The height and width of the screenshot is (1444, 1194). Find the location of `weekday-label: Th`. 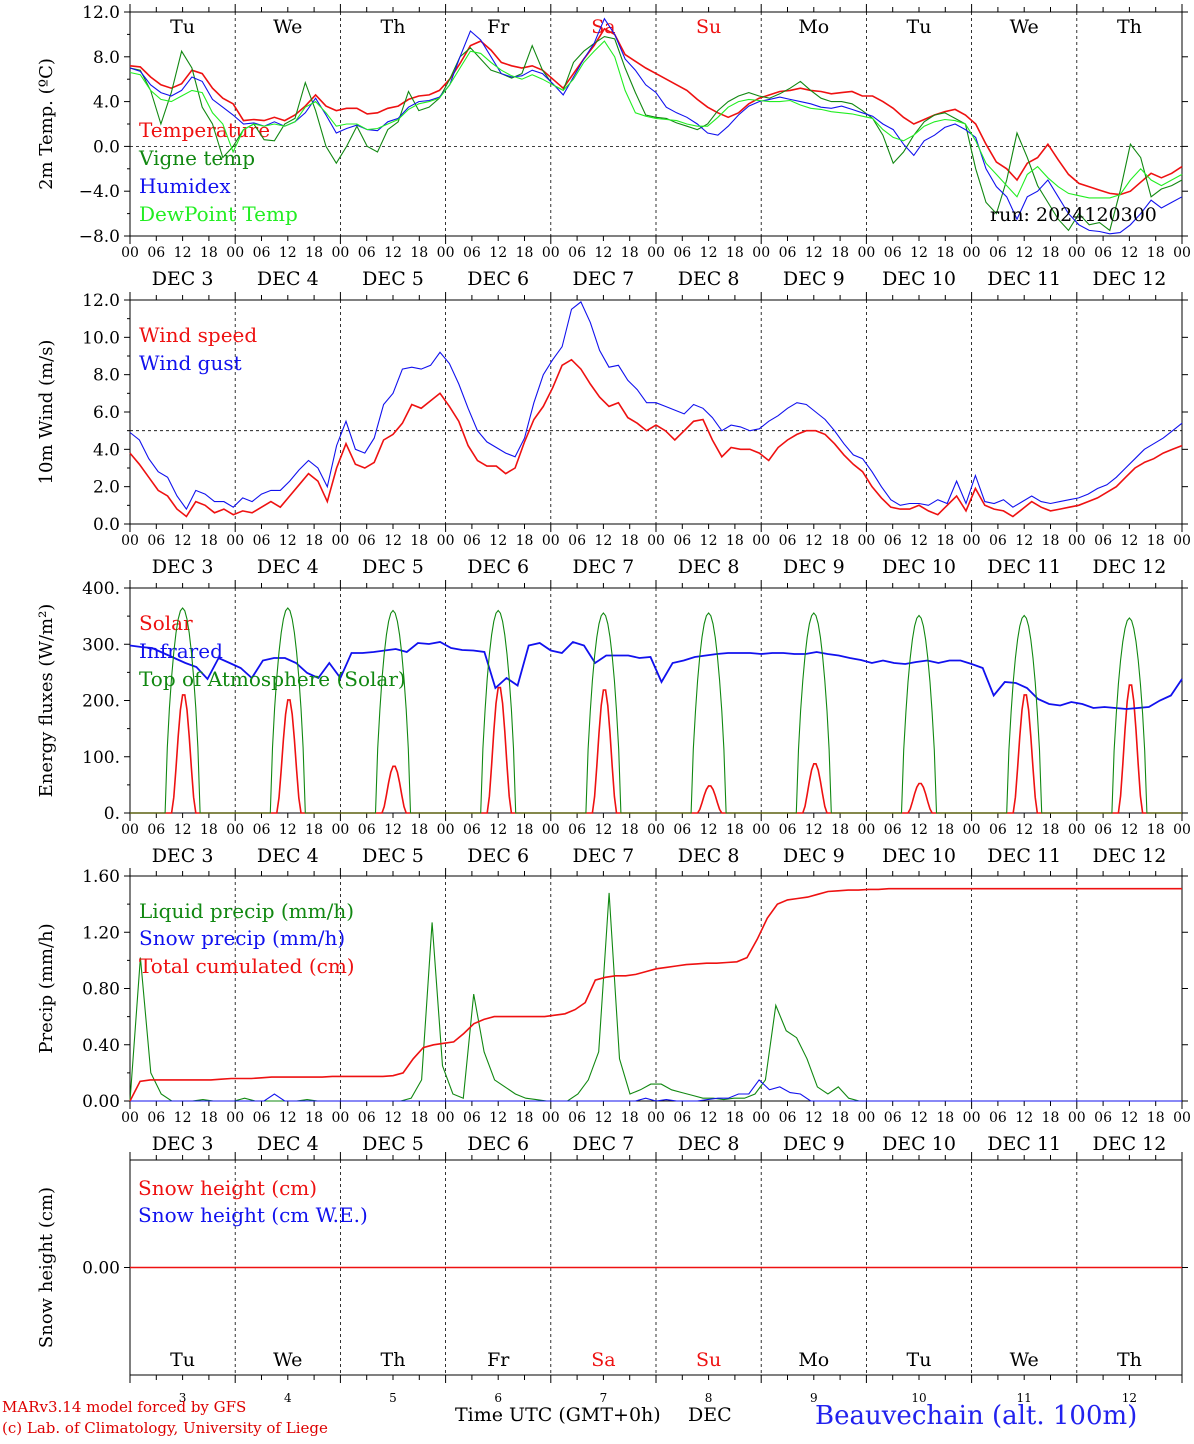

weekday-label: Th is located at coordinates (1129, 27).